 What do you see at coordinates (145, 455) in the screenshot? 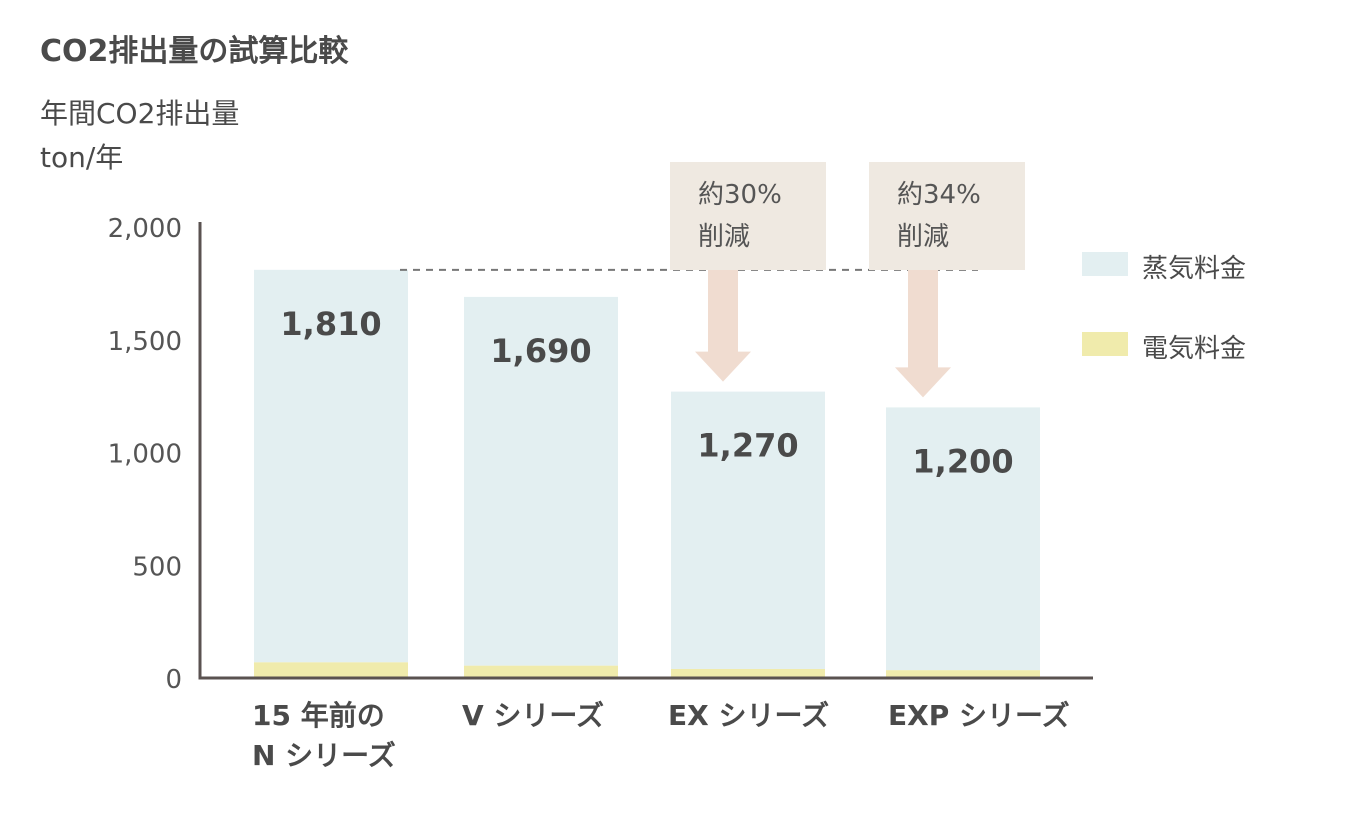
I see `y-tick-label: 1,000` at bounding box center [145, 455].